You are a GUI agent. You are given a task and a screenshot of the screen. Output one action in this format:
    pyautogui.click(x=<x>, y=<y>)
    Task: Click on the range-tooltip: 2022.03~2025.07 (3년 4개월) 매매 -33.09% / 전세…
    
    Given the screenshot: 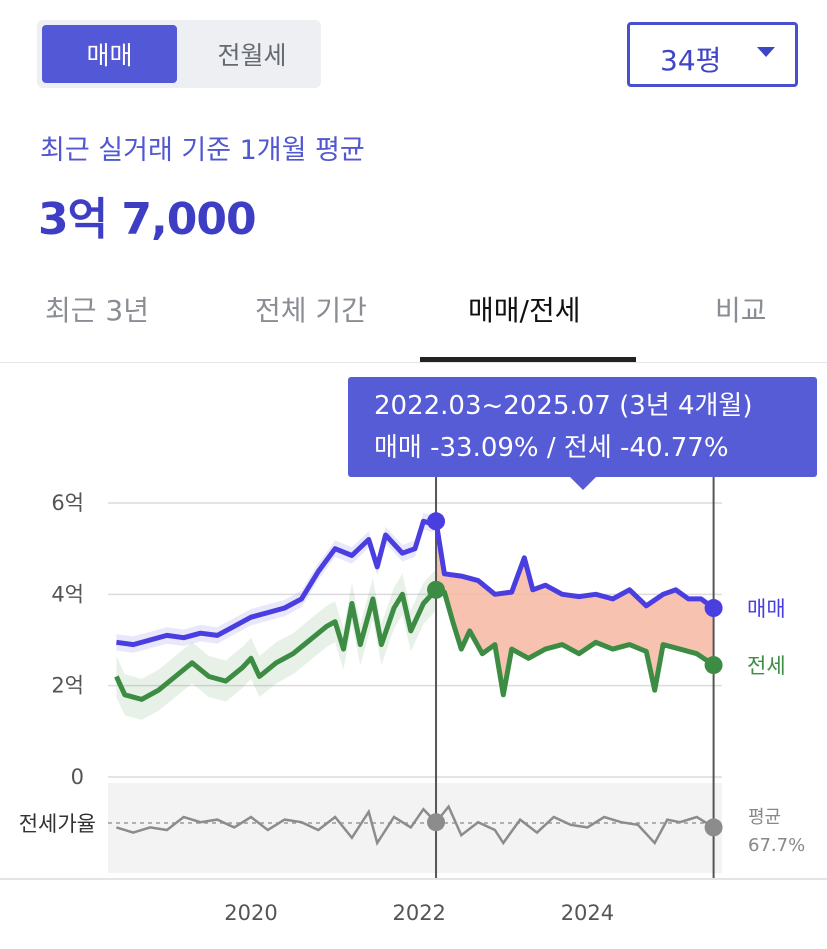 What is the action you would take?
    pyautogui.click(x=582, y=427)
    